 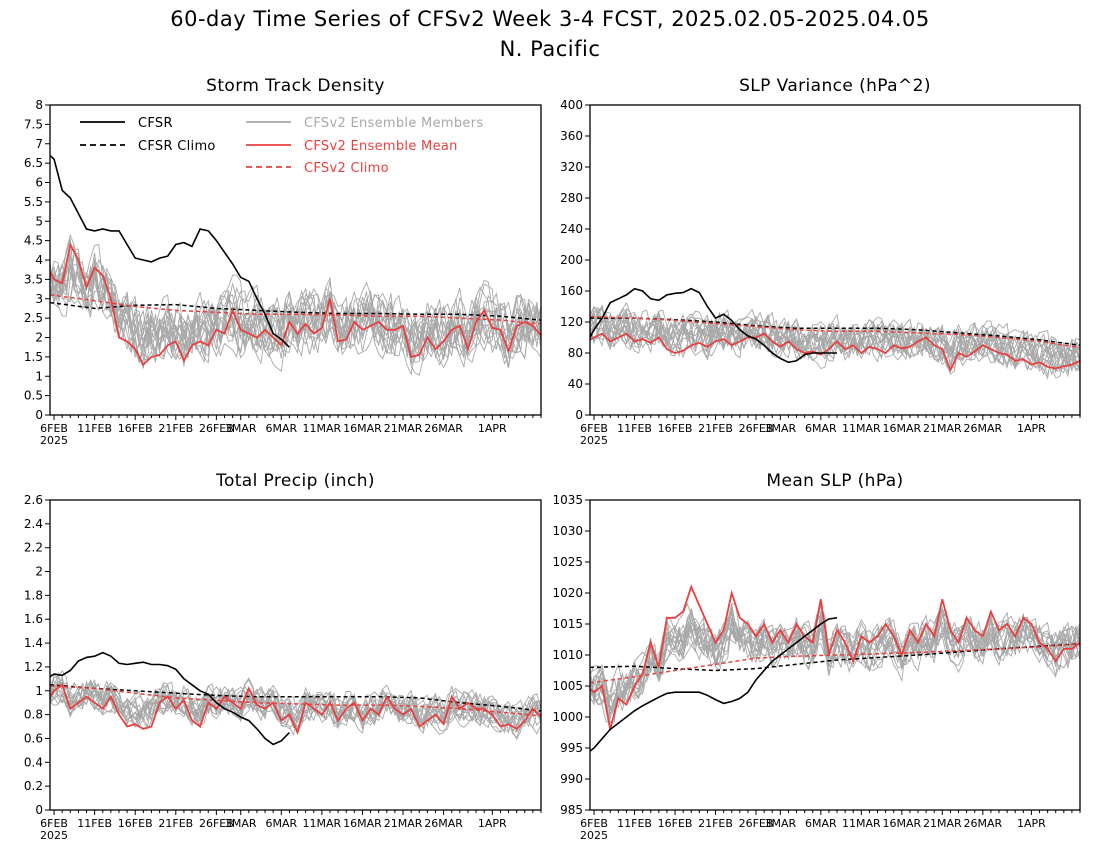 I want to click on y-tick-label: 4.5, so click(x=33, y=241).